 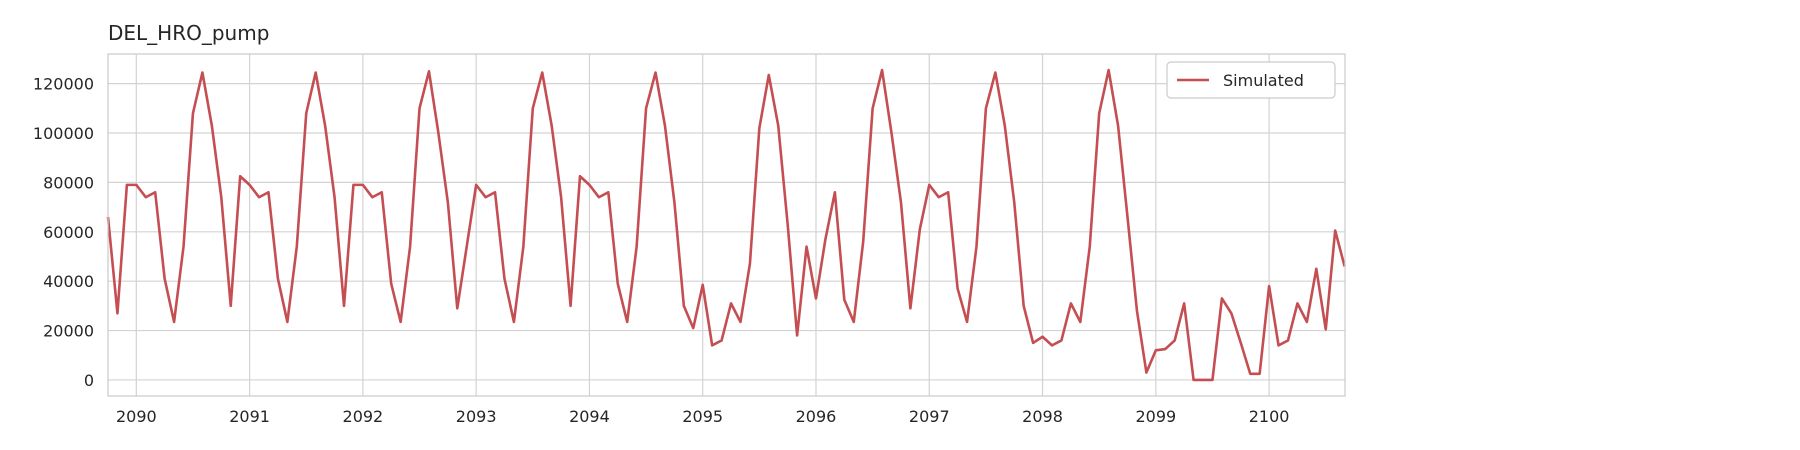 What do you see at coordinates (249, 416) in the screenshot?
I see `x-tick-label: 2091` at bounding box center [249, 416].